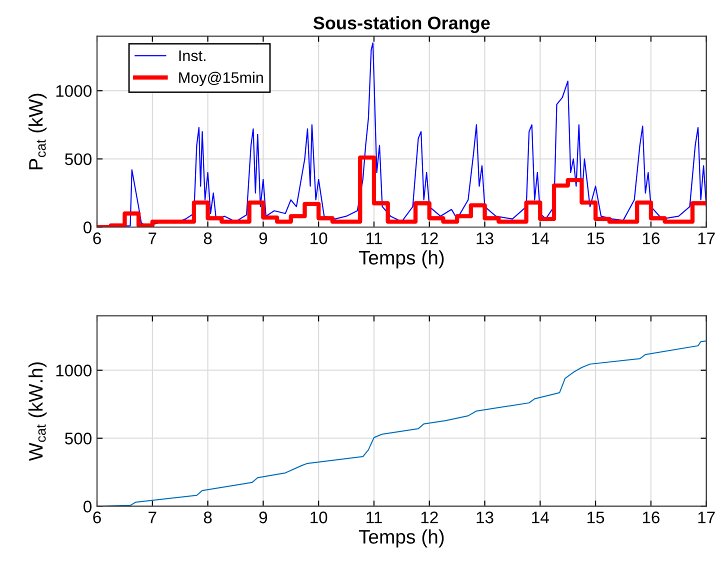 The height and width of the screenshot is (565, 716). Describe the element at coordinates (37, 132) in the screenshot. I see `y-axis-title: P$_{cat}$ (kW)` at that location.